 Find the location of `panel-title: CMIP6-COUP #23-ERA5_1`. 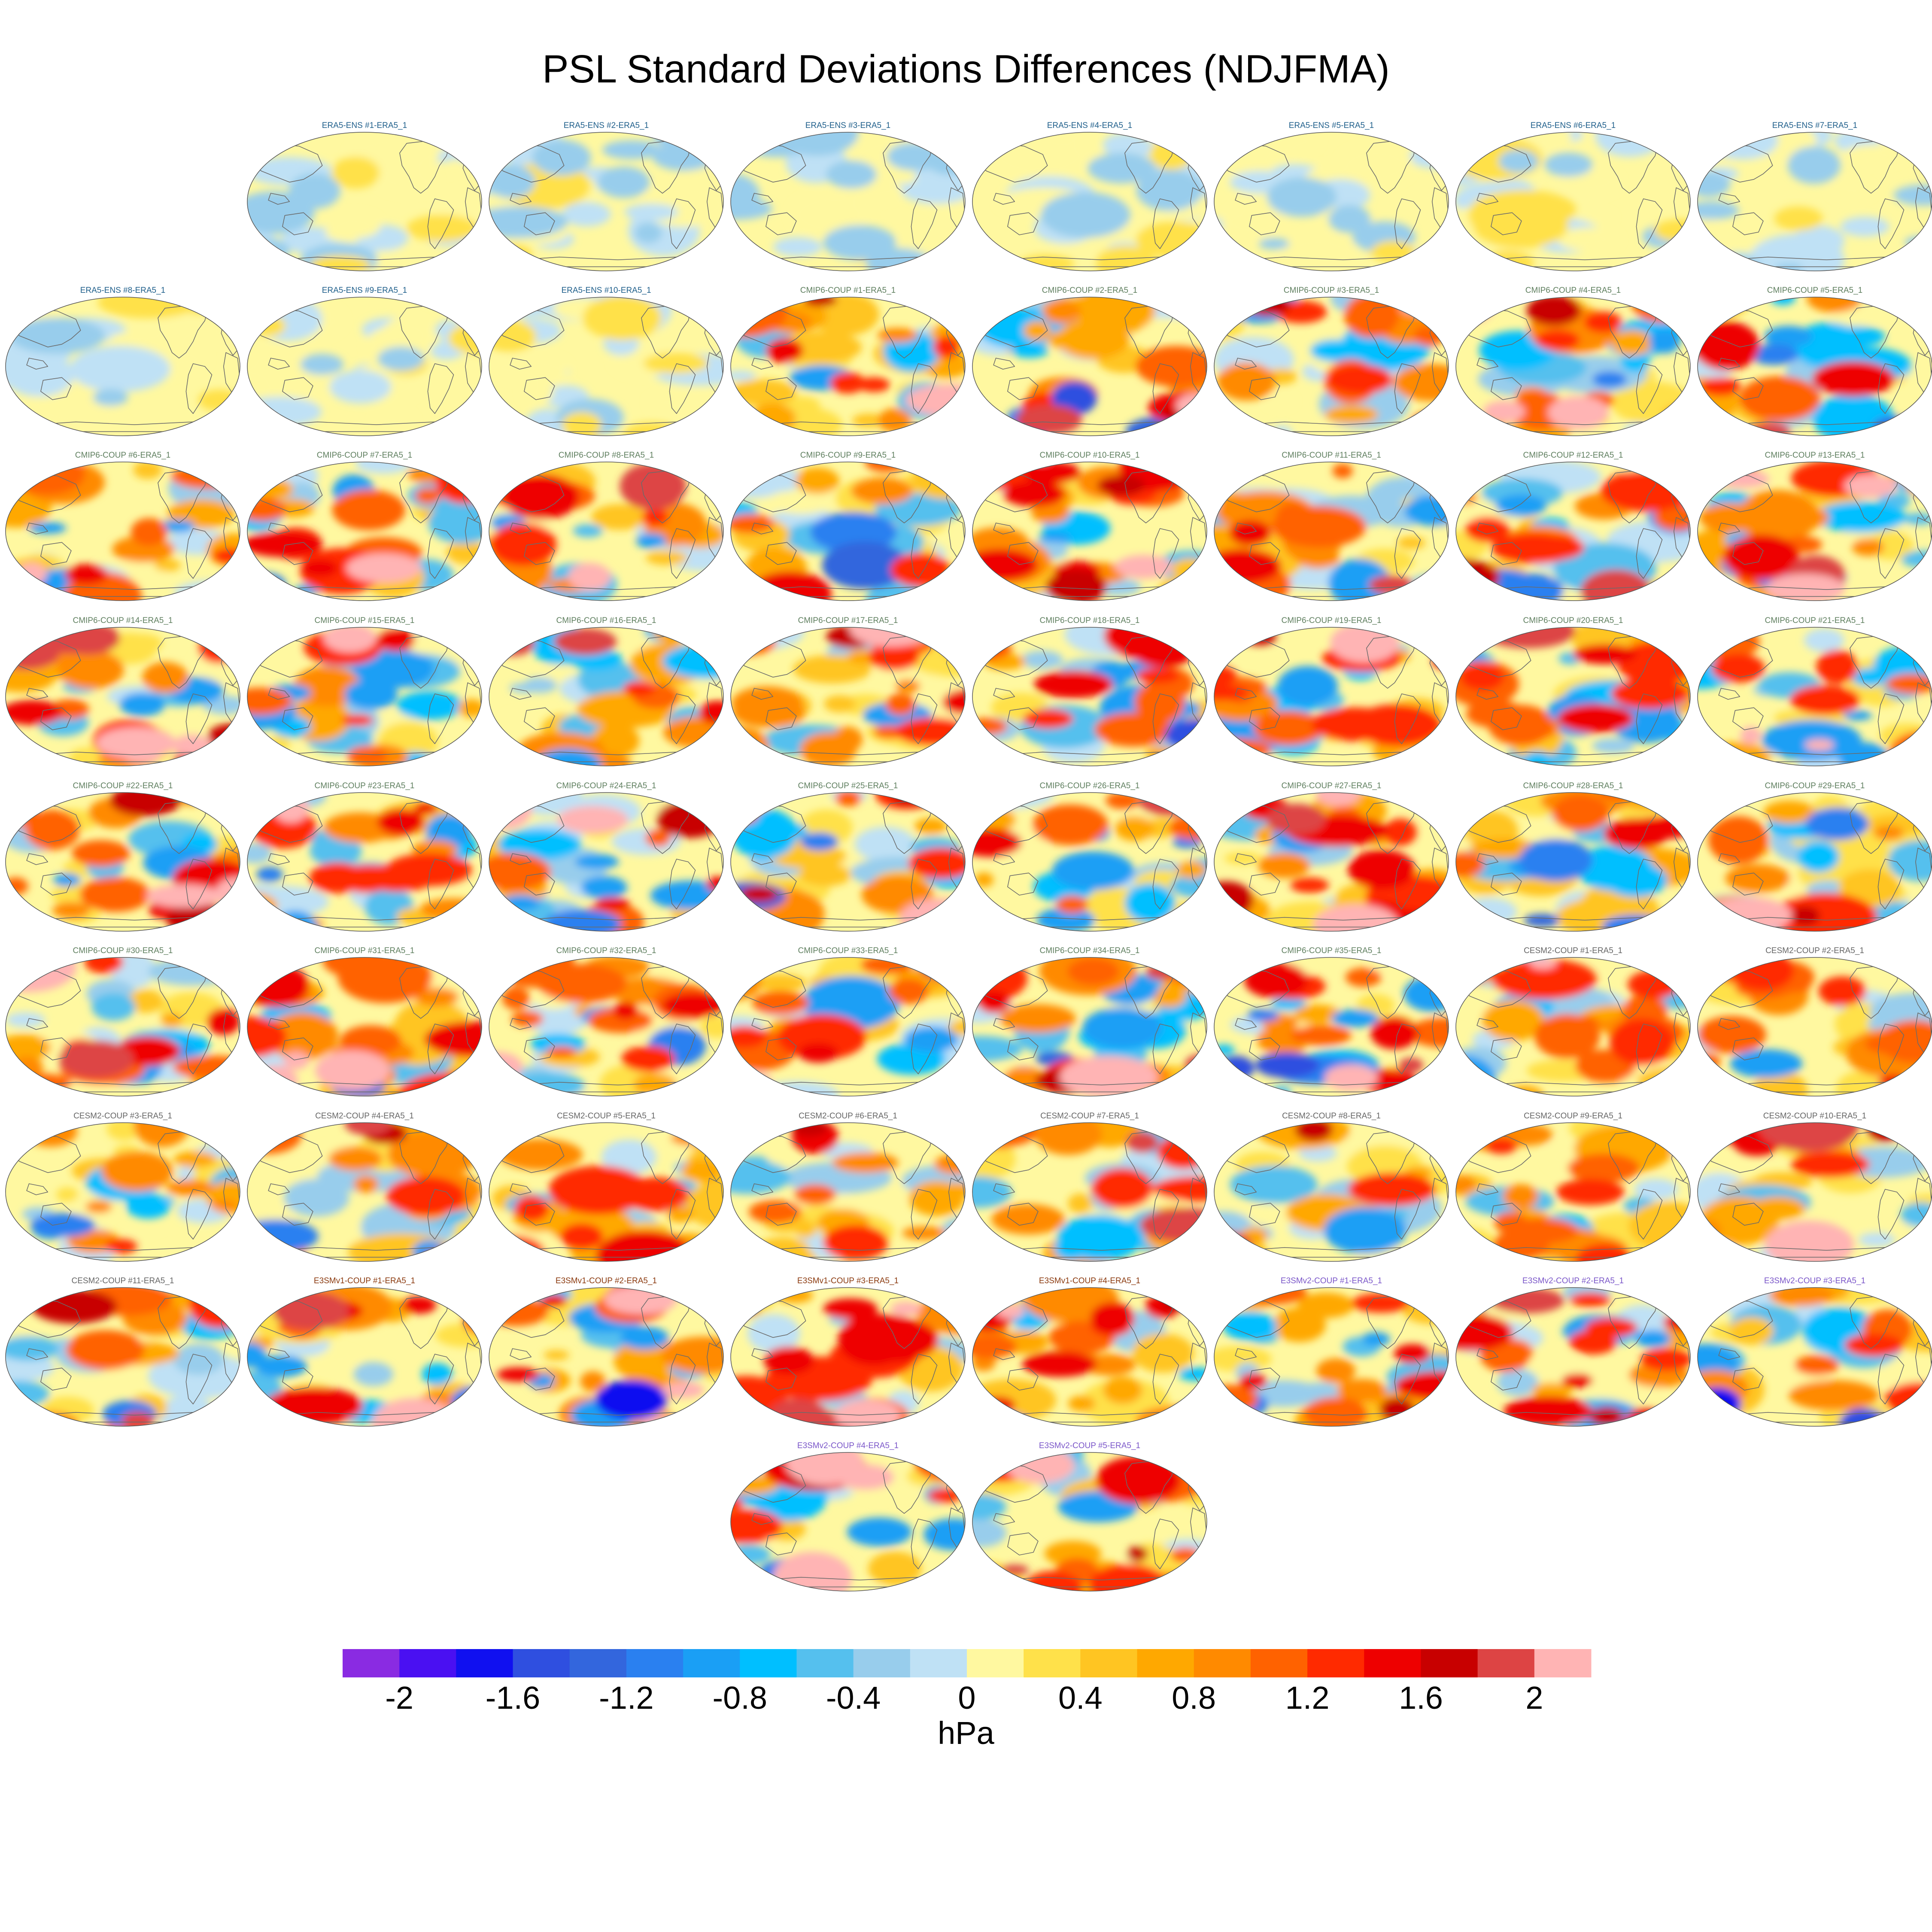

panel-title: CMIP6-COUP #23-ERA5_1 is located at coordinates (364, 786).